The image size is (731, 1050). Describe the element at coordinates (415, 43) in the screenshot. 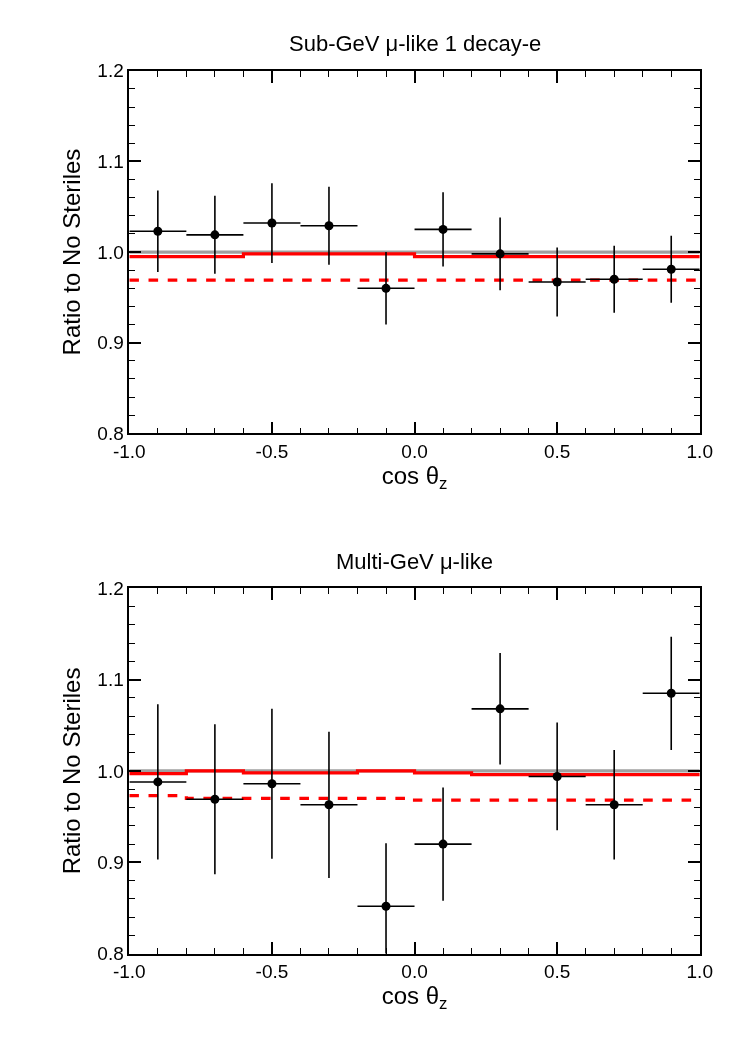

I see `chart-title: Sub-GeV μ-like 1 decay-e` at that location.